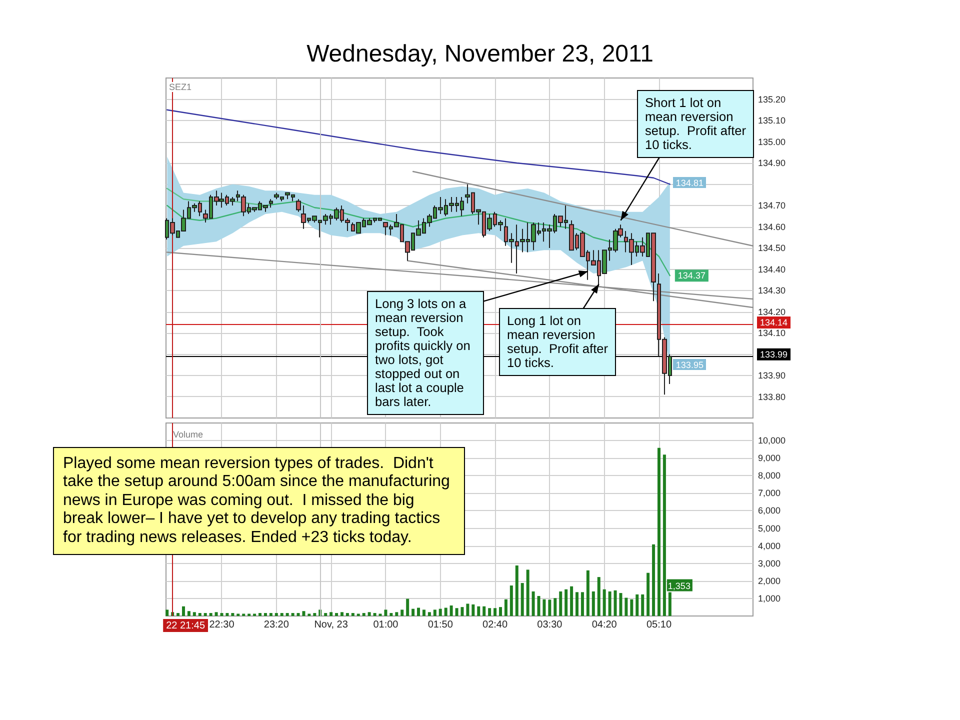  I want to click on text: Volume, so click(188, 435).